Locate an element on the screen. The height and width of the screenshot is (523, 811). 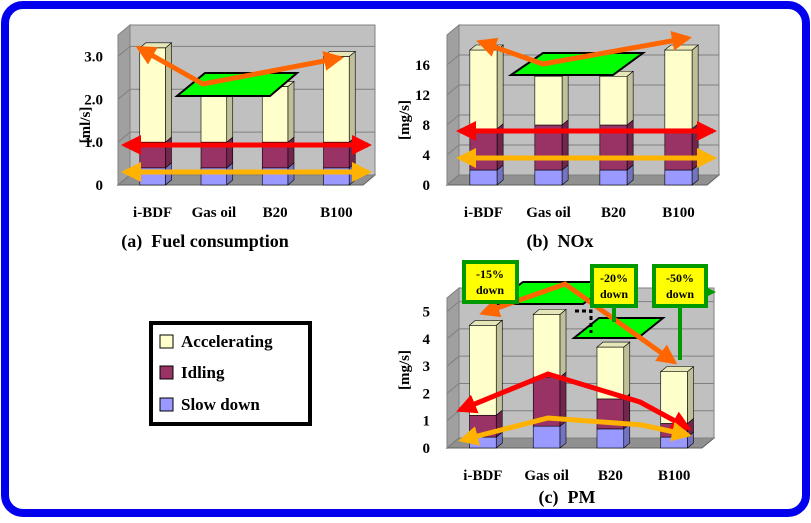
chart-b-annotations is located at coordinates (586, 99).